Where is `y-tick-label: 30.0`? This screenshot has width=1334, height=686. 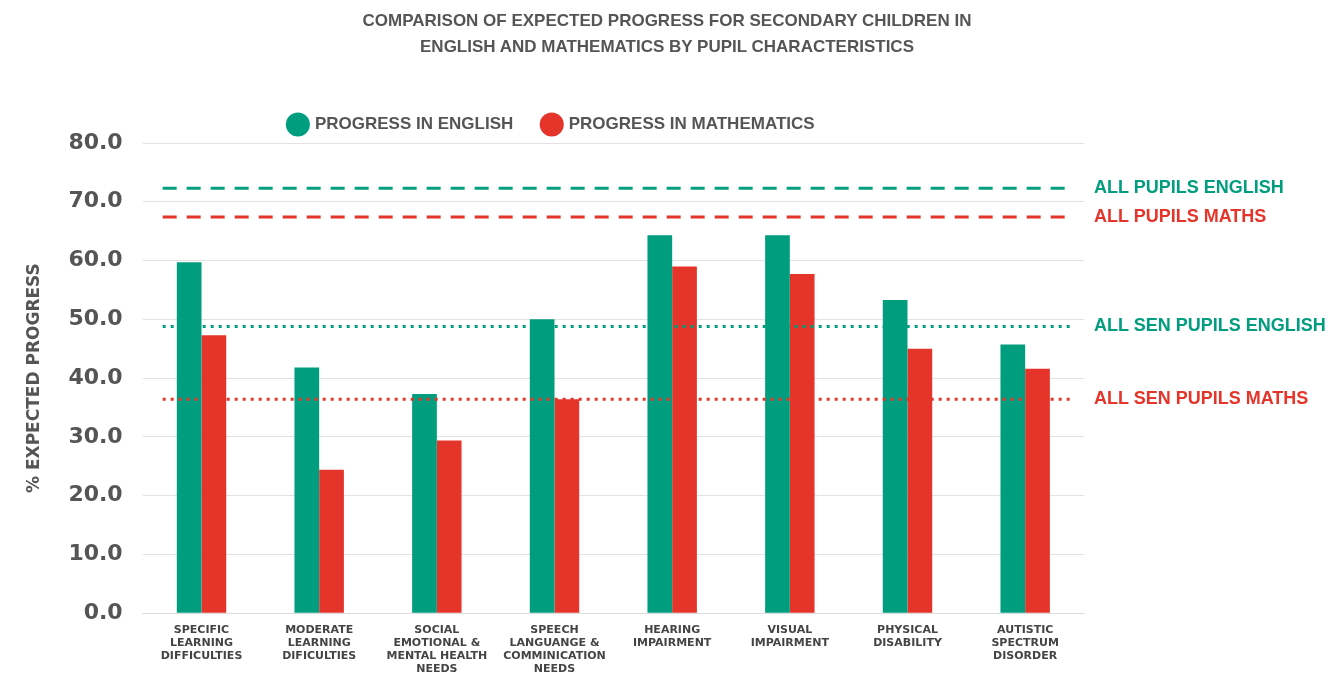
y-tick-label: 30.0 is located at coordinates (95, 435).